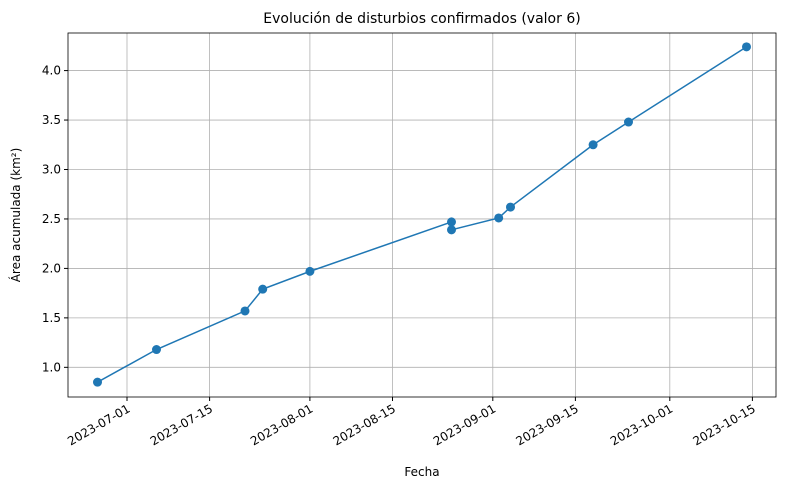 The width and height of the screenshot is (790, 489). What do you see at coordinates (51, 120) in the screenshot?
I see `y-tick-label: 3.5` at bounding box center [51, 120].